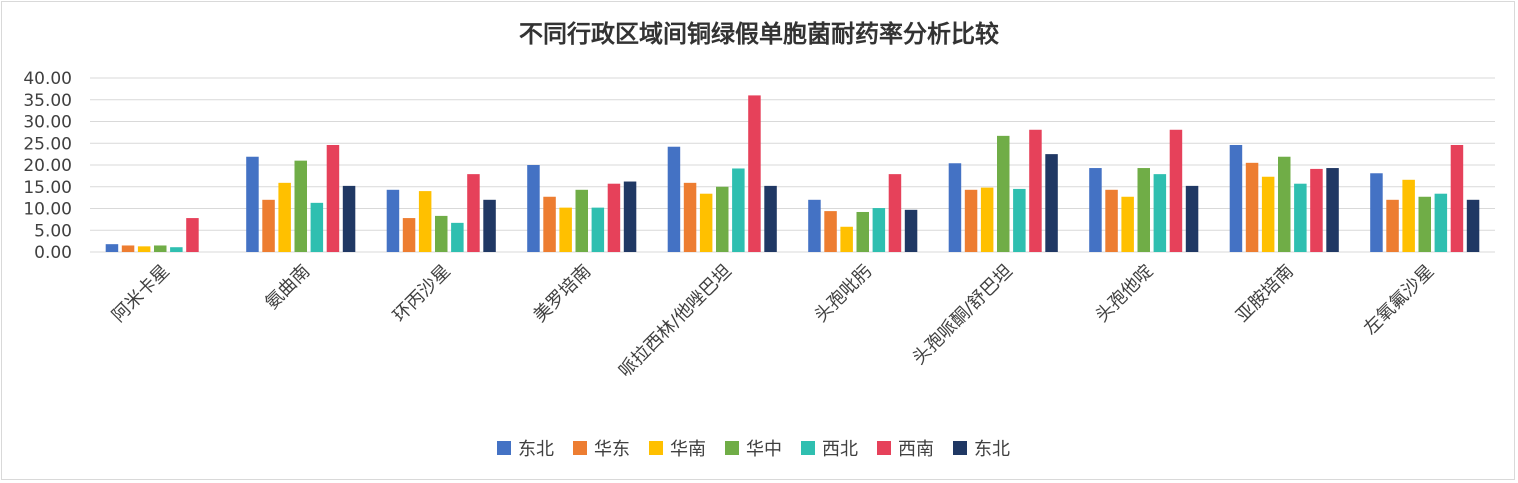  What do you see at coordinates (53, 253) in the screenshot?
I see `y-tick-label: 0.00` at bounding box center [53, 253].